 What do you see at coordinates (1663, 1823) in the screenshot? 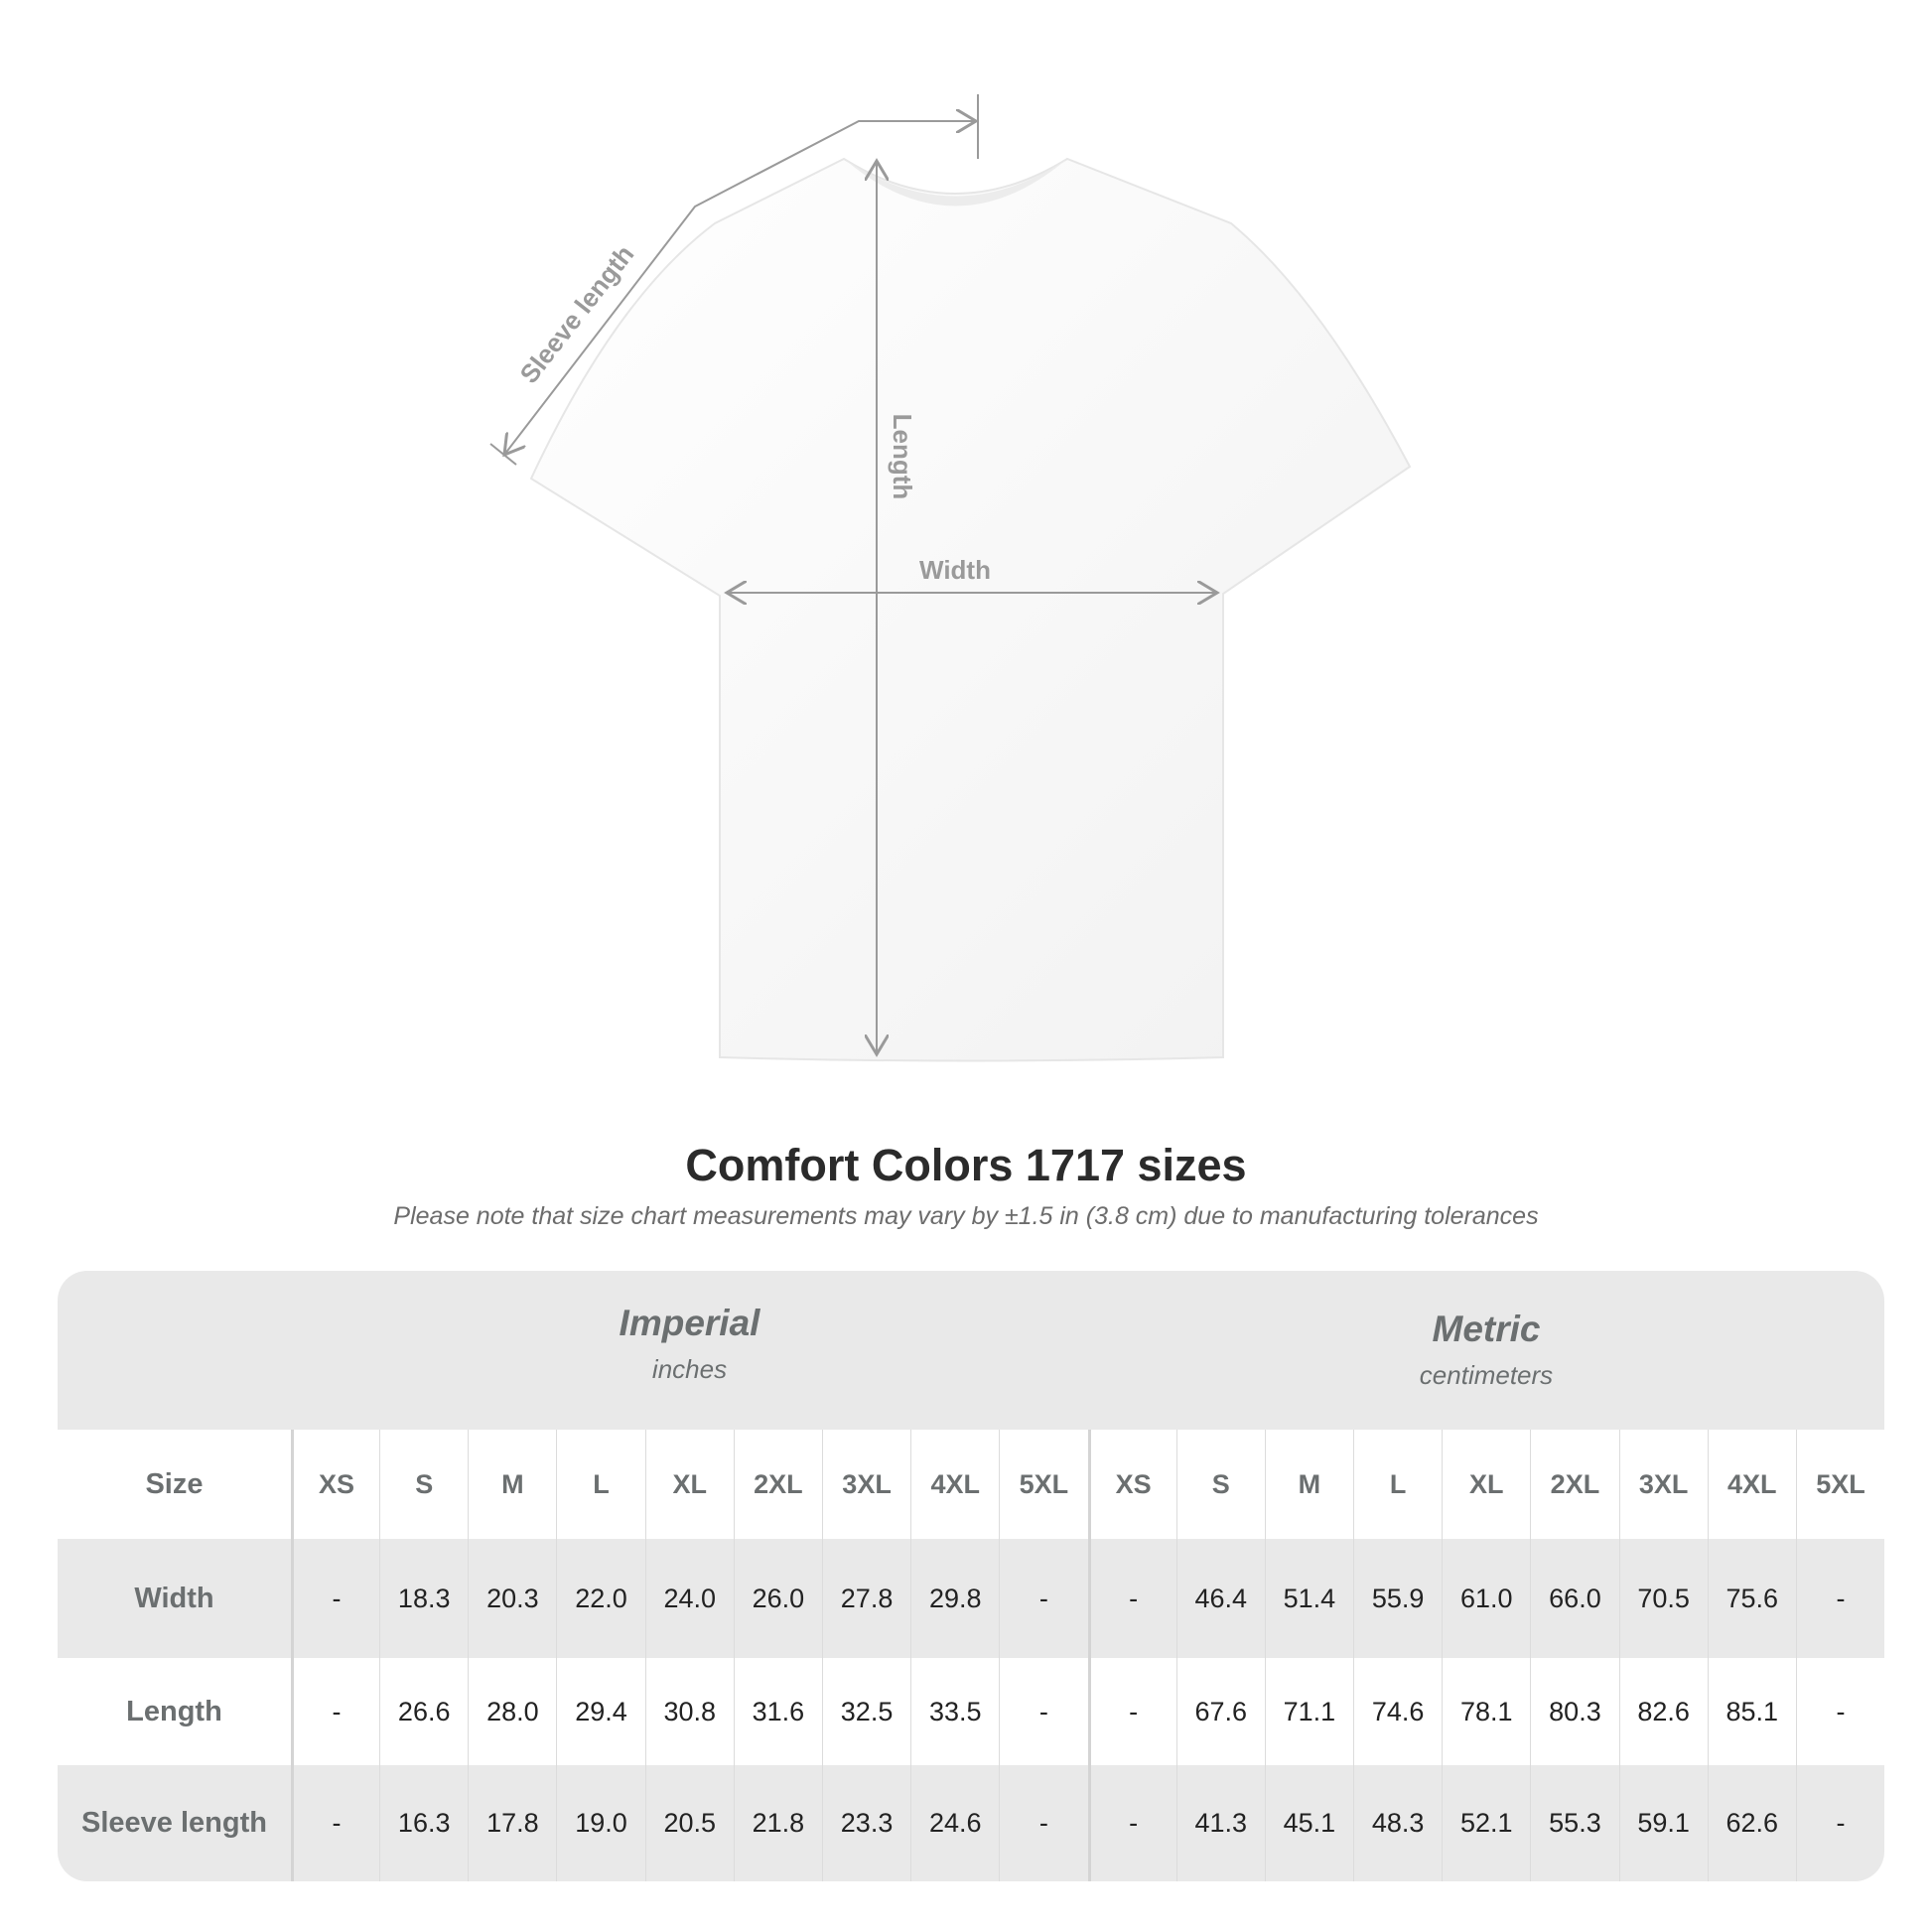
I see `metric-value: 59.1` at bounding box center [1663, 1823].